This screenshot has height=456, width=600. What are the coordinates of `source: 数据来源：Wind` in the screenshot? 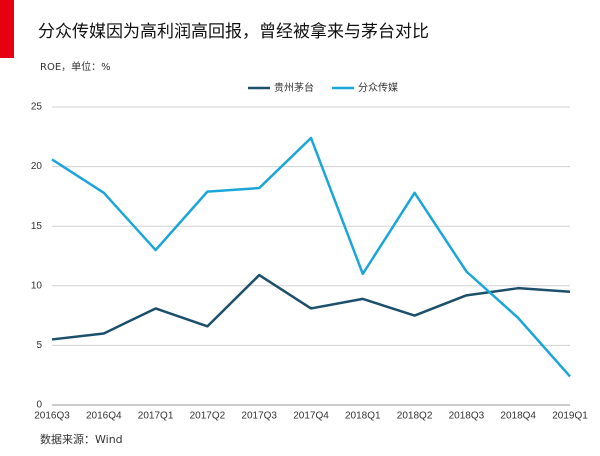 It's located at (81, 439).